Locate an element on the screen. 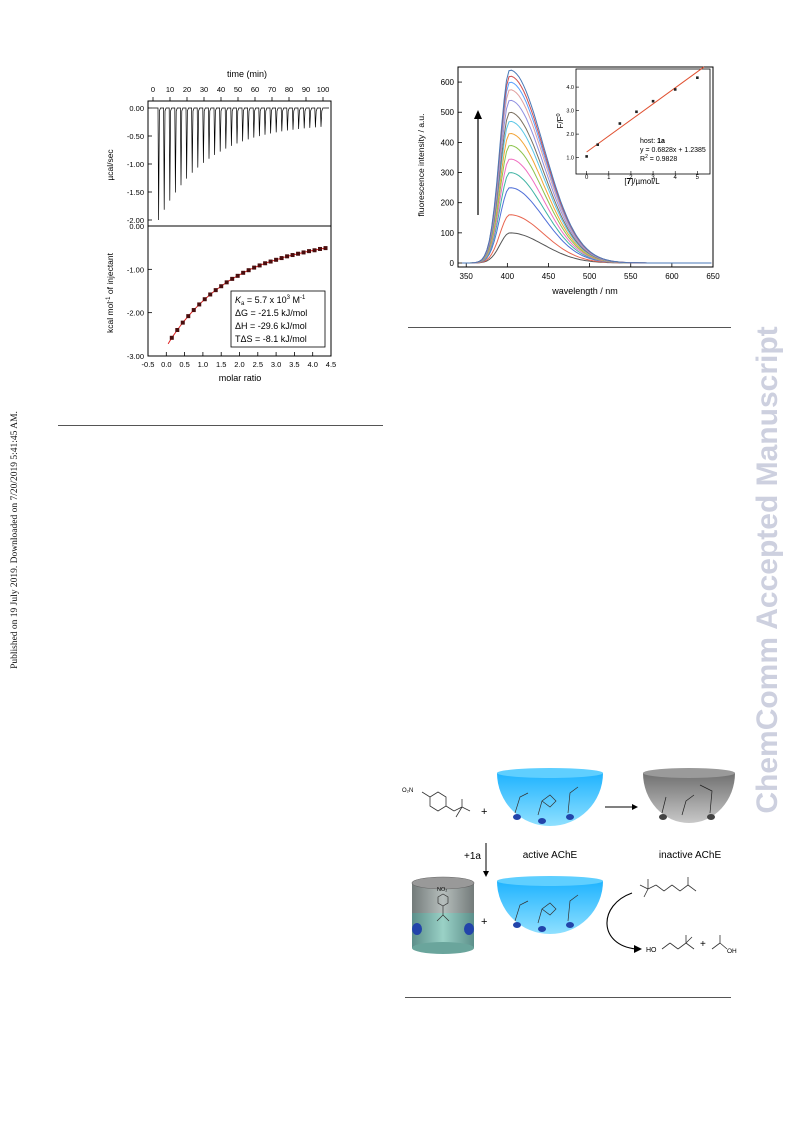 The width and height of the screenshot is (793, 1123). itc-xtick-label: 3.0 is located at coordinates (276, 364).